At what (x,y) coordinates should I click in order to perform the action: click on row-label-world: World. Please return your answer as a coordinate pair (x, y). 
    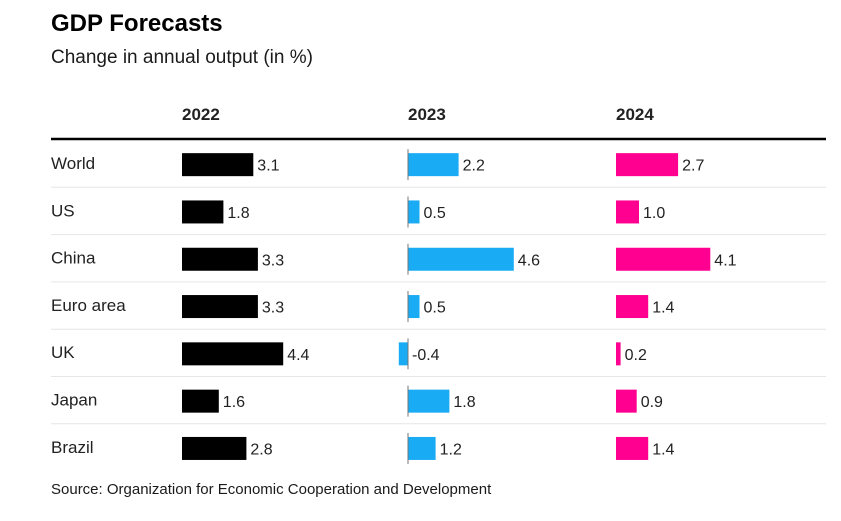
    Looking at the image, I should click on (73, 163).